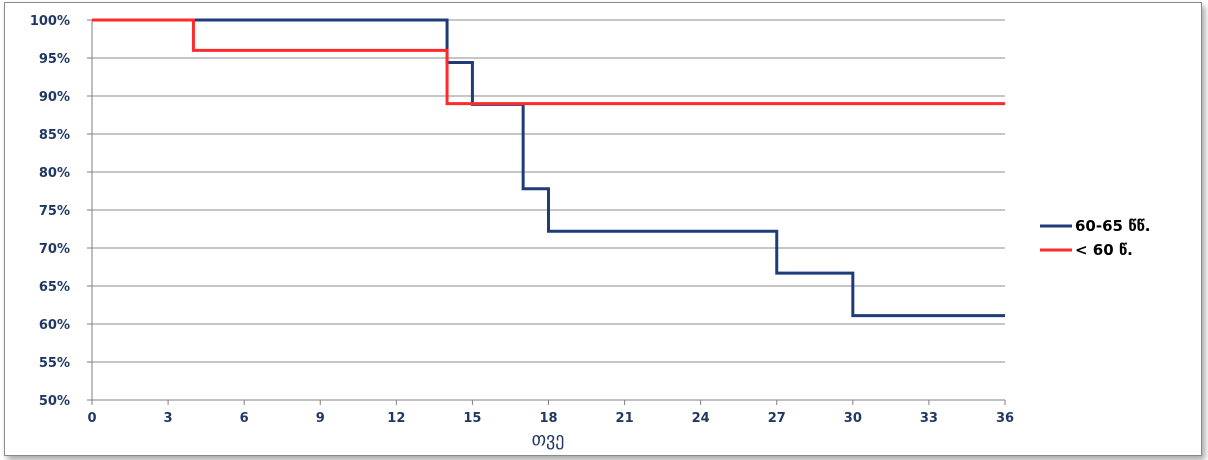 This screenshot has height=460, width=1208. What do you see at coordinates (54, 59) in the screenshot?
I see `y-tick-label: 95%` at bounding box center [54, 59].